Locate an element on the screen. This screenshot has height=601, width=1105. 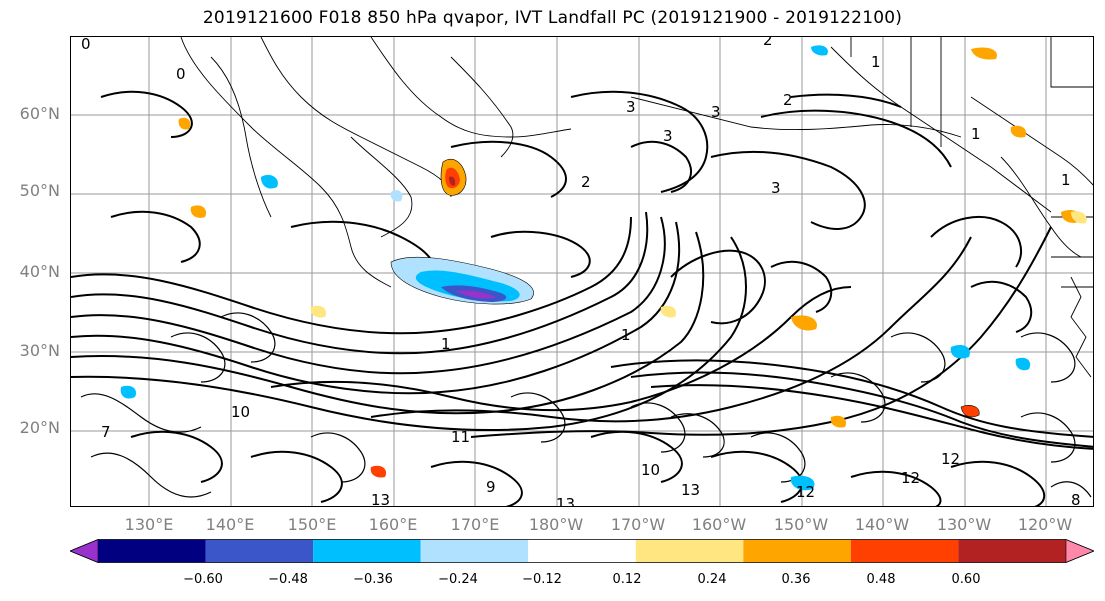
lat-label-50n: 50°N is located at coordinates (39, 190).